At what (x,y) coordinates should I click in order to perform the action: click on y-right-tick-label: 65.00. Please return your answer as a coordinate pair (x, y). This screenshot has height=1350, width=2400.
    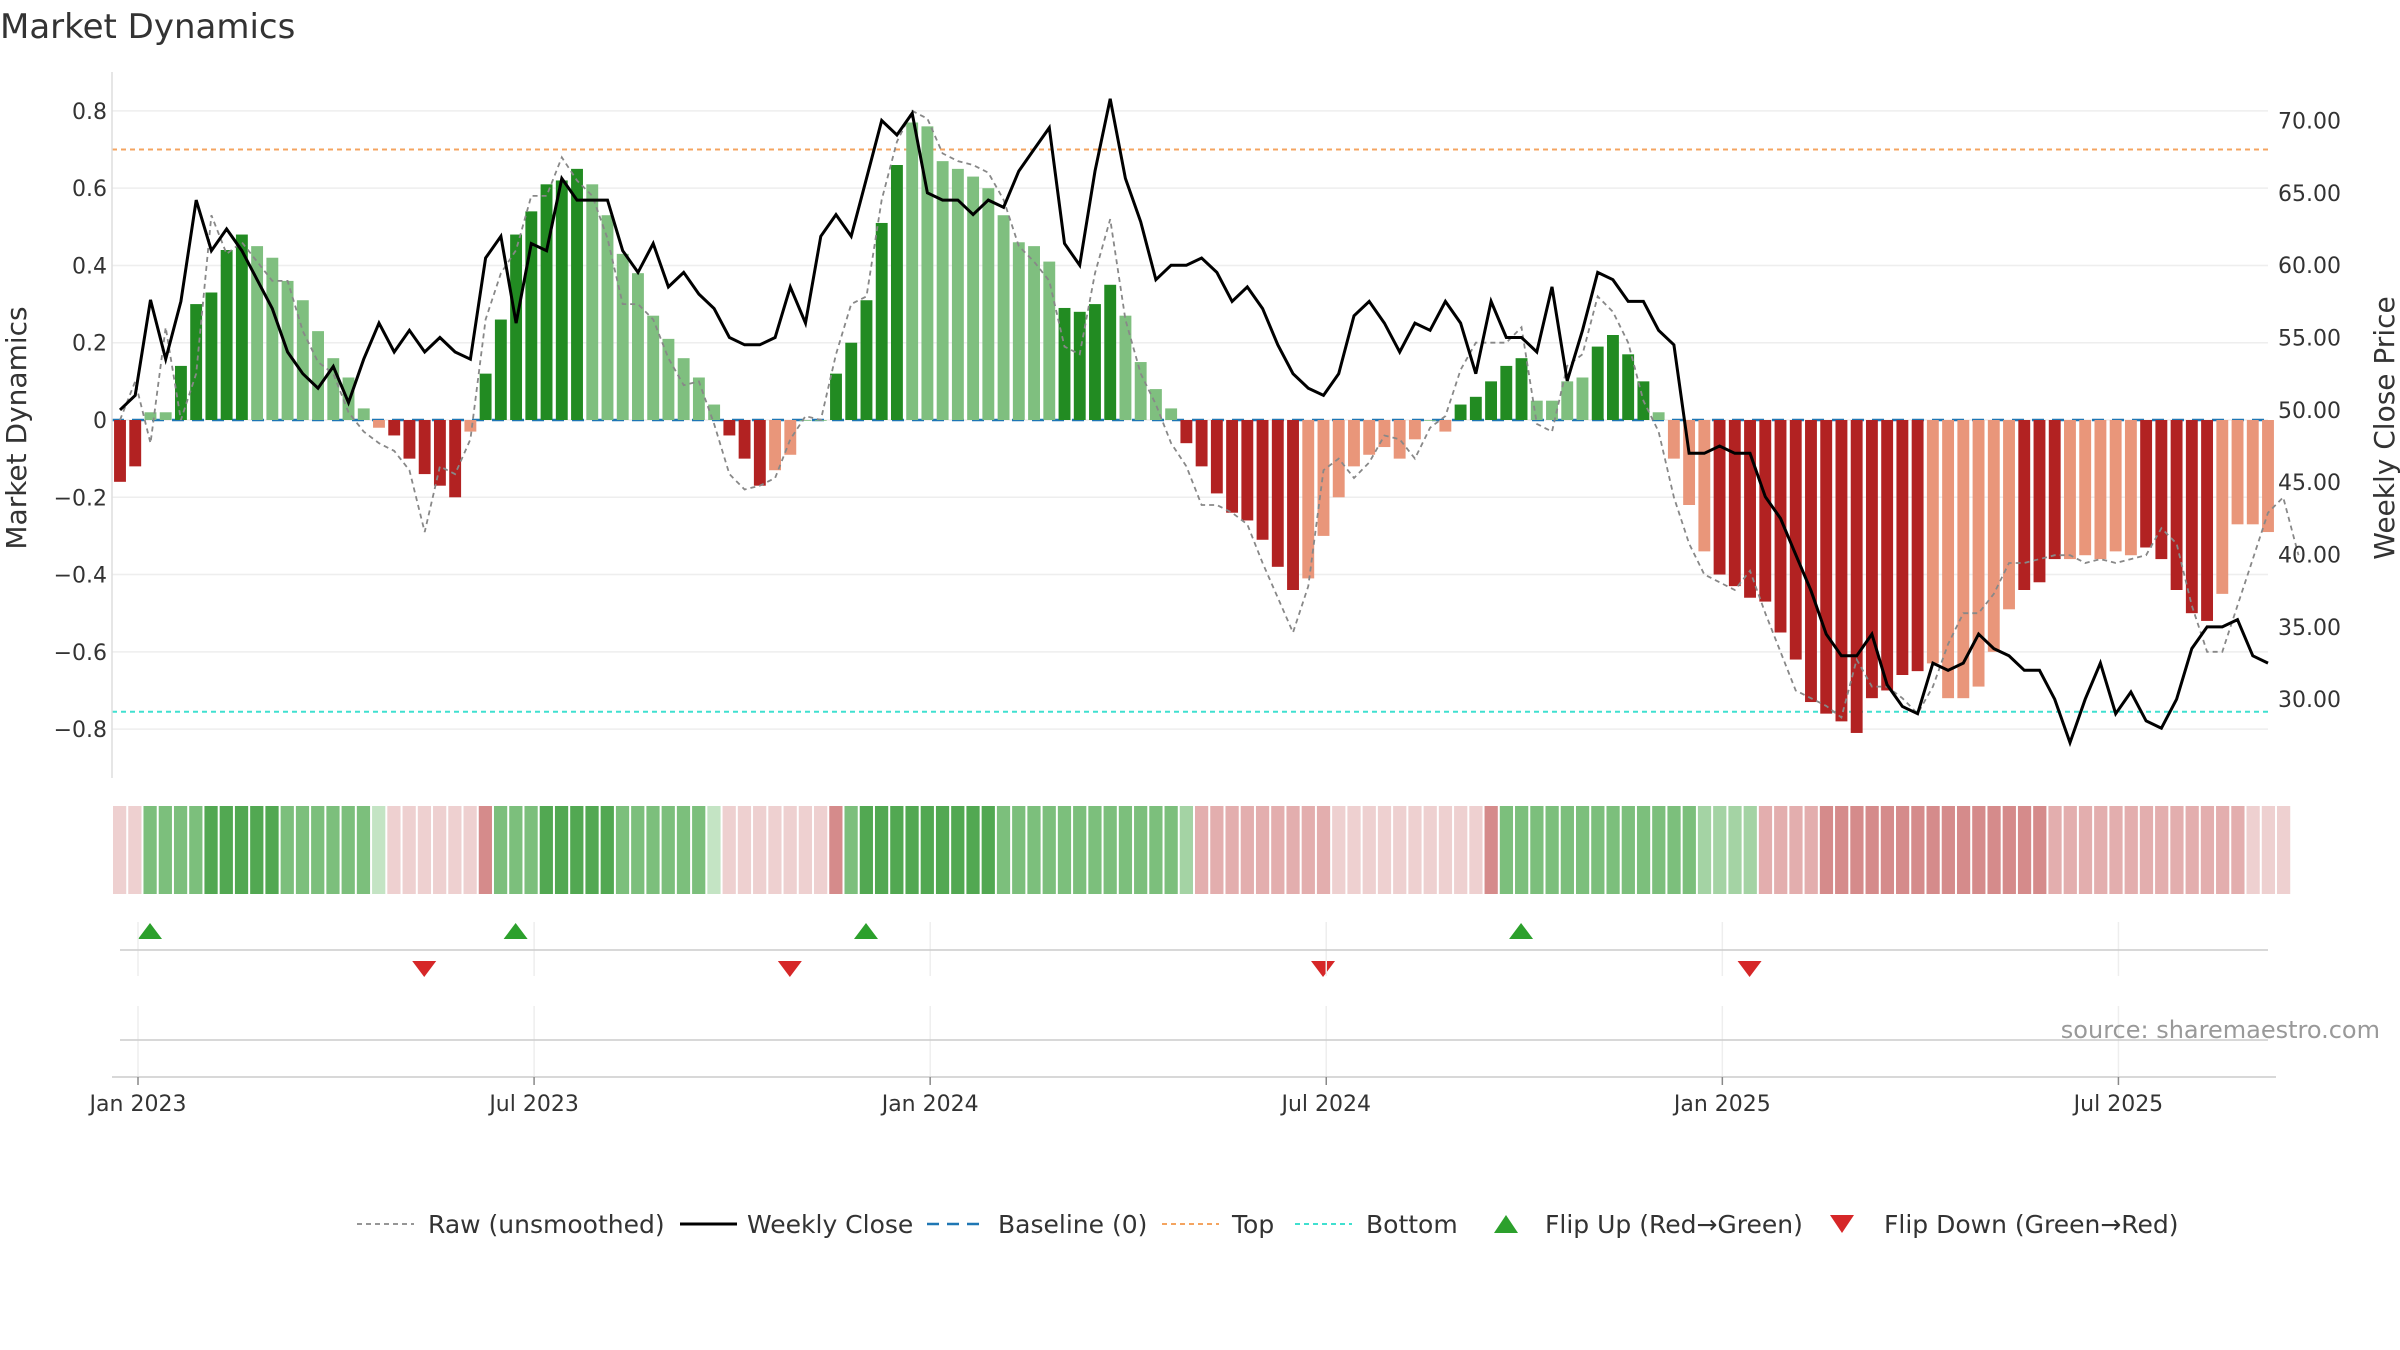
    Looking at the image, I should click on (2309, 194).